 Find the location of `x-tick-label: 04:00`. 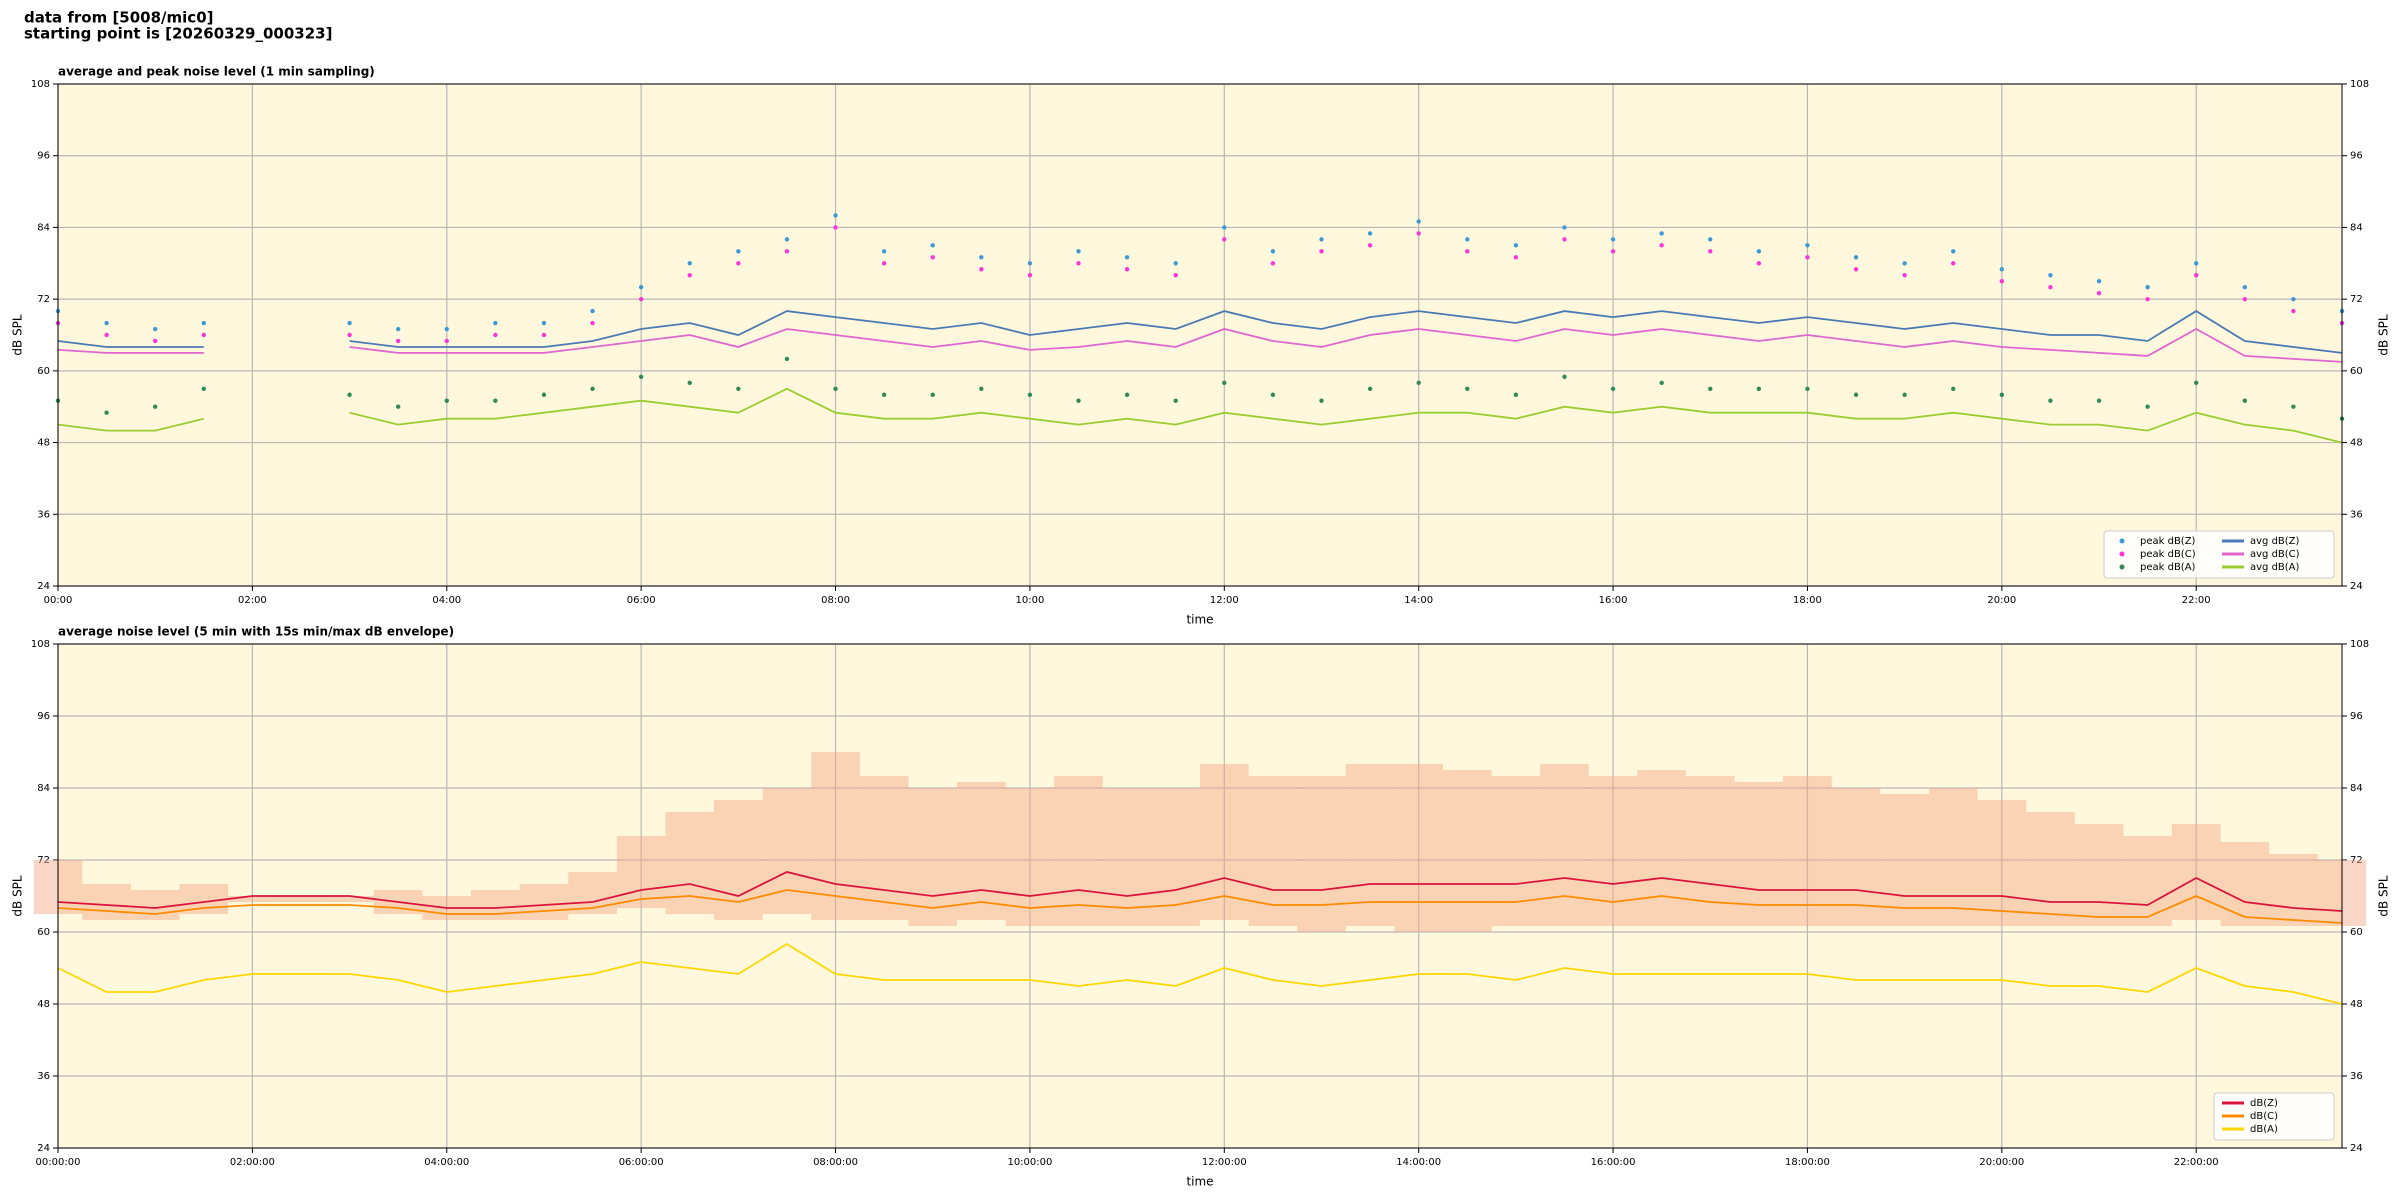

x-tick-label: 04:00 is located at coordinates (446, 600).